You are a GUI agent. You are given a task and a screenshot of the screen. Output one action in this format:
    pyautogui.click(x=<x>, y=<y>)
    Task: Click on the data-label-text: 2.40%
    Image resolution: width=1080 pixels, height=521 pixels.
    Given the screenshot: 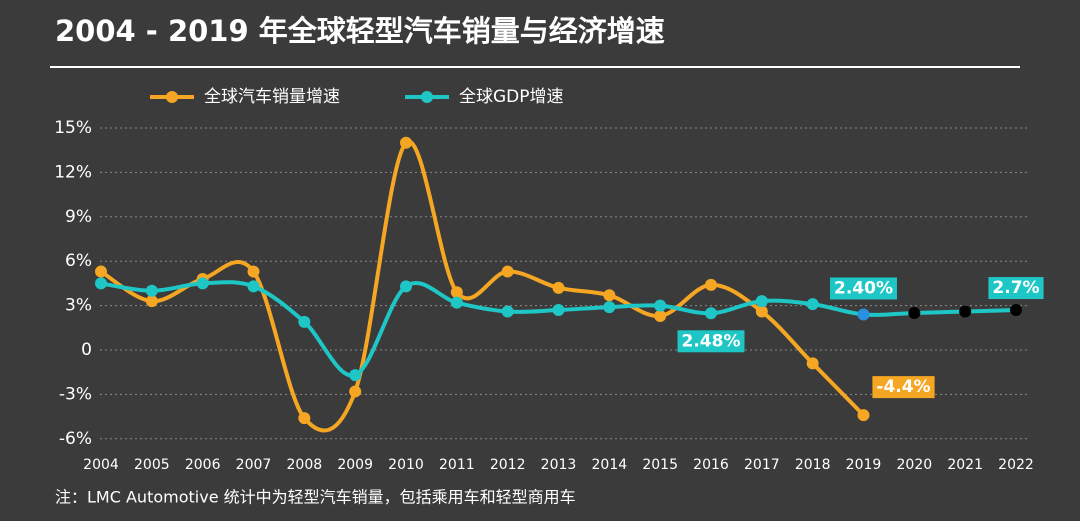 What is the action you would take?
    pyautogui.click(x=863, y=288)
    